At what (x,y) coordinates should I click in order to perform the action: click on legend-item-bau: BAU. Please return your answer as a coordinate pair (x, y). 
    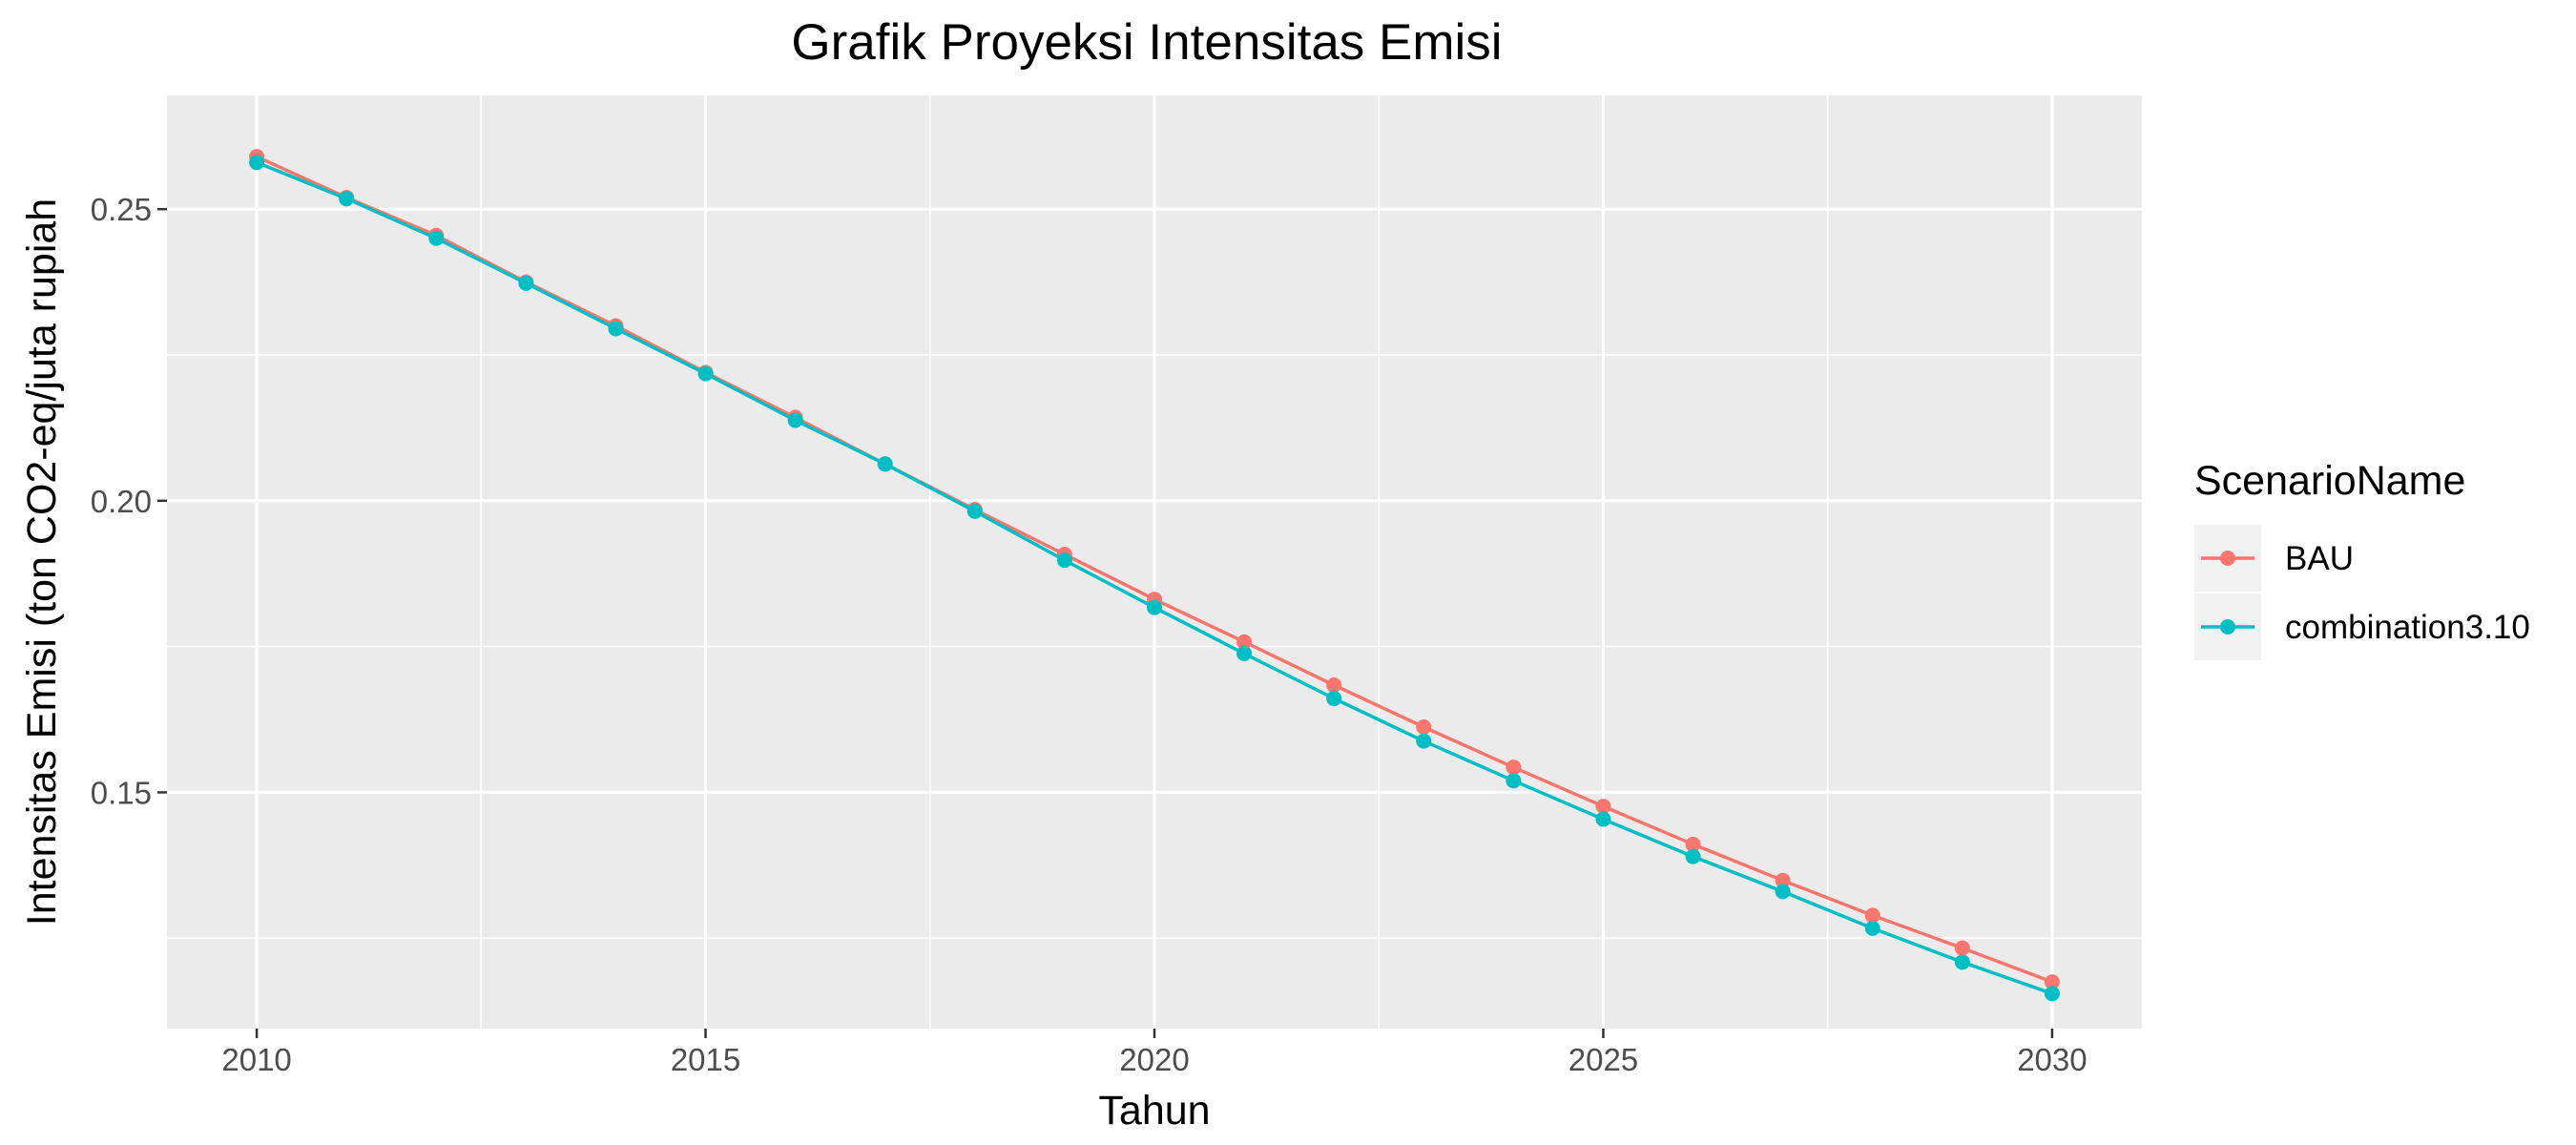
    Looking at the image, I should click on (2274, 559).